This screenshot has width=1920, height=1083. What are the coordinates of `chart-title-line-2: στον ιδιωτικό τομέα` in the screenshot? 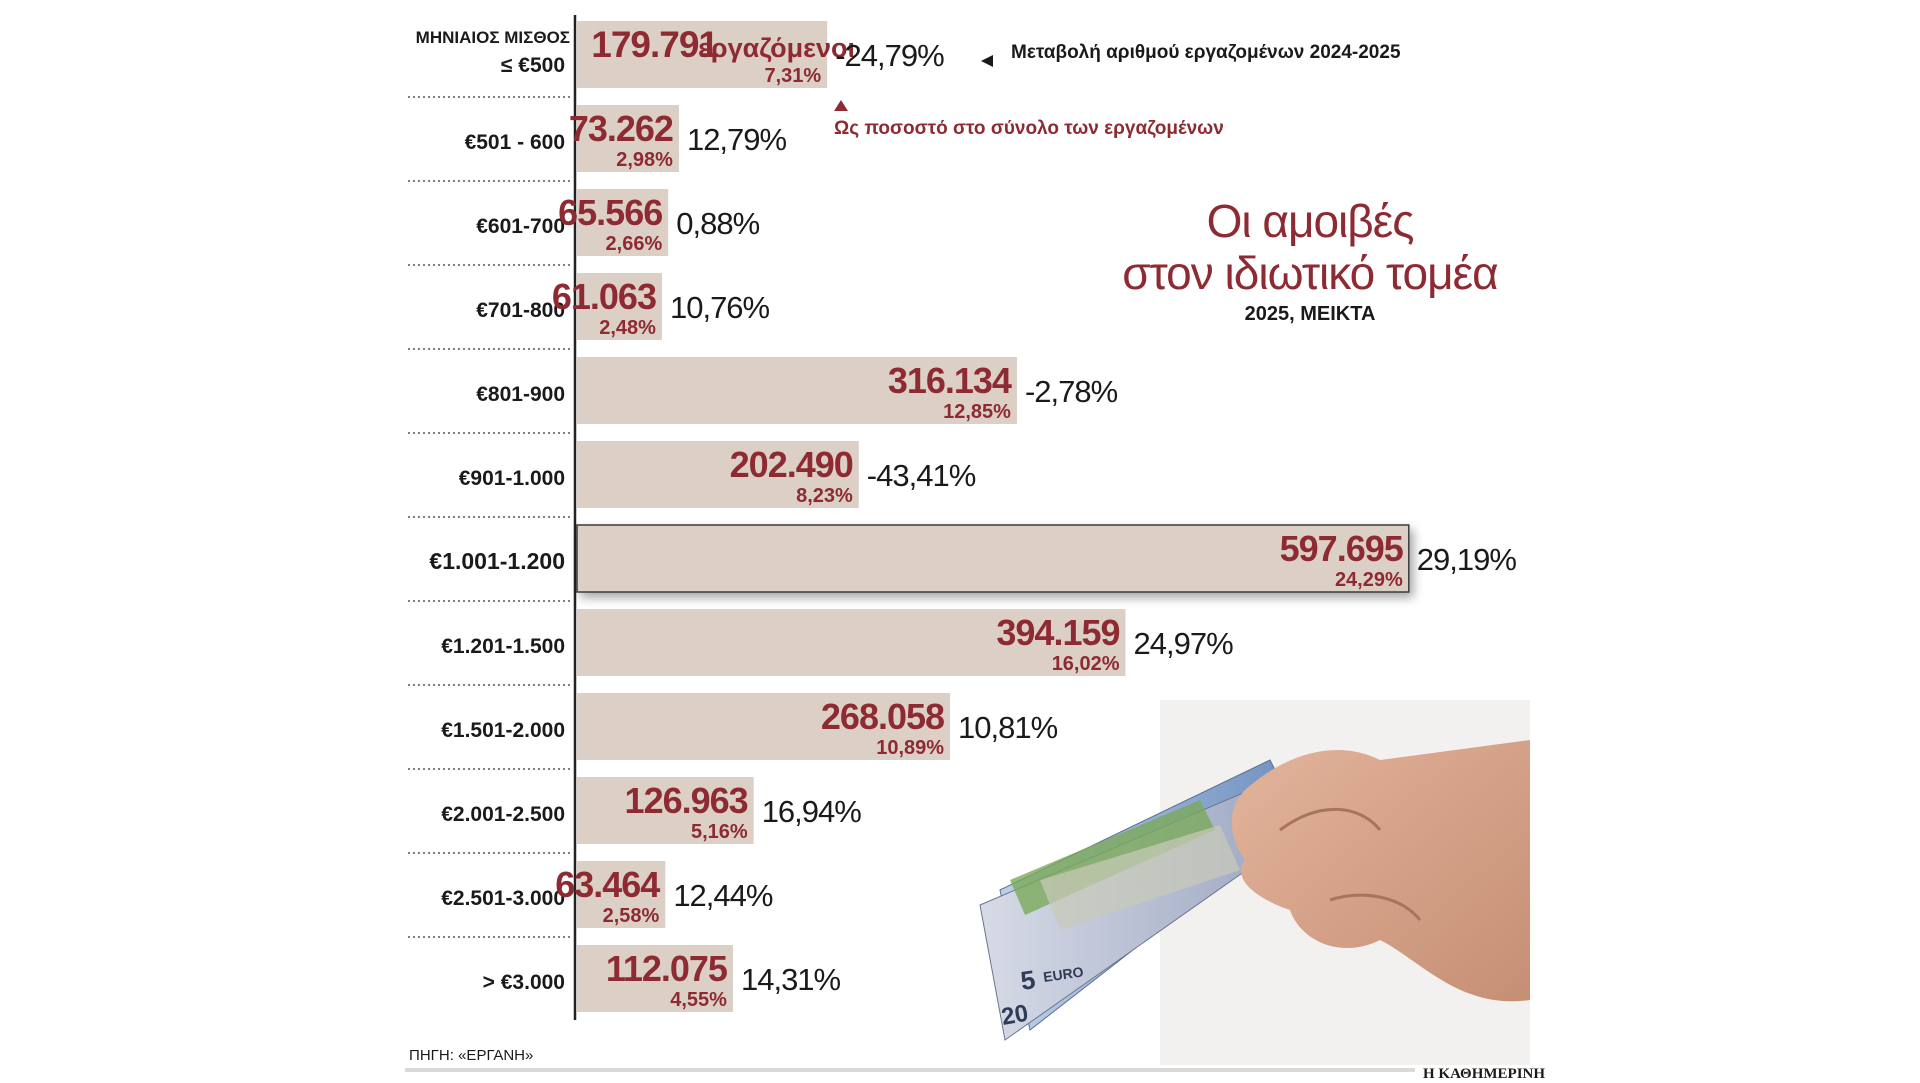 It's located at (1310, 273).